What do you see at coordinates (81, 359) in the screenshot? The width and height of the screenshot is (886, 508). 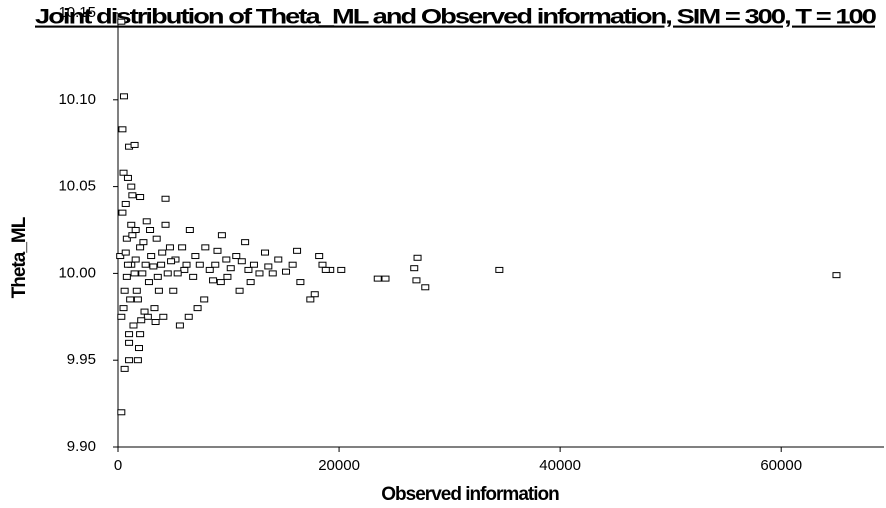 I see `y-tick-label: 9.95` at bounding box center [81, 359].